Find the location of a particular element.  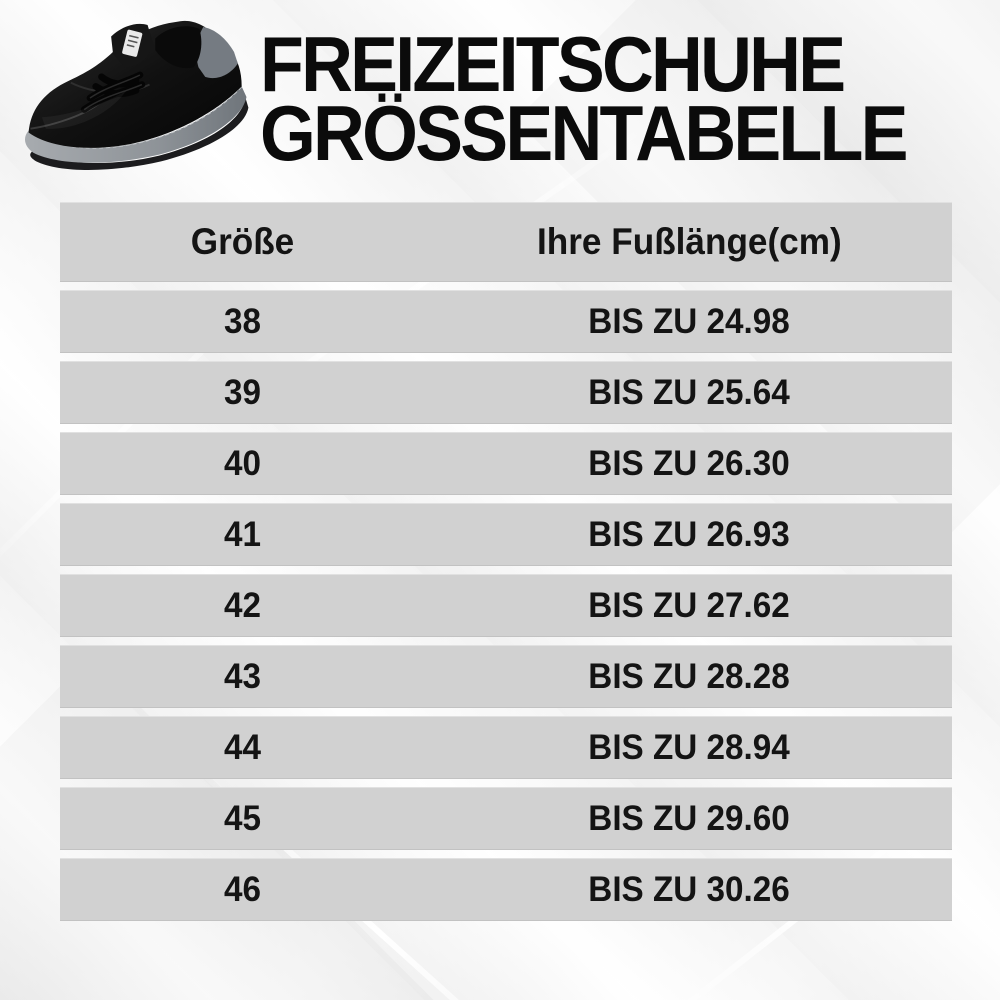

size-cell: 38 is located at coordinates (243, 321).